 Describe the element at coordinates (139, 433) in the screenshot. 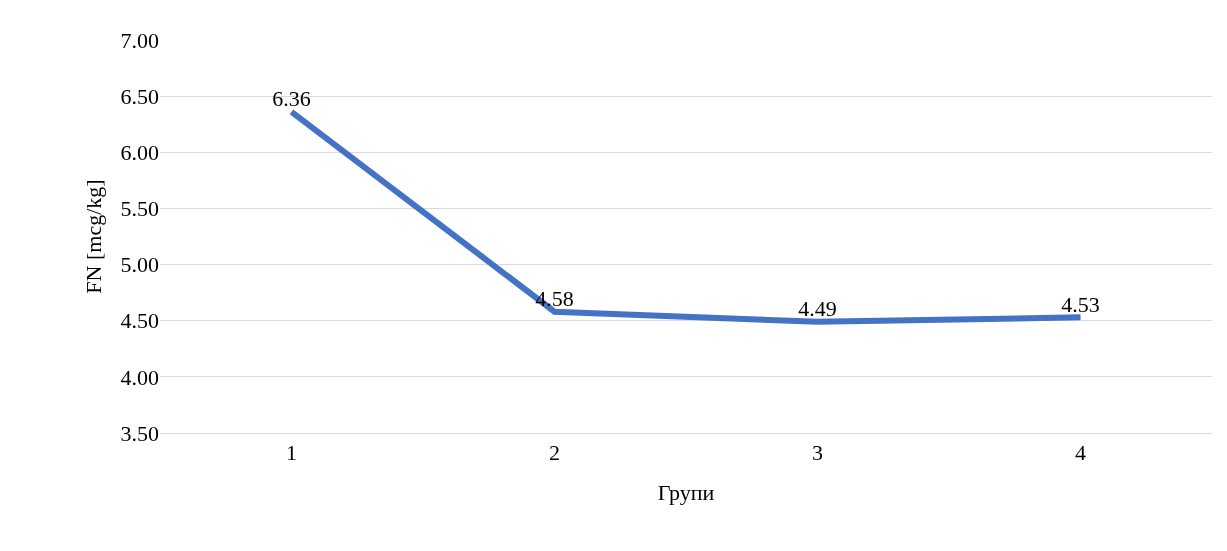

I see `y-tick-label: 3.50` at that location.